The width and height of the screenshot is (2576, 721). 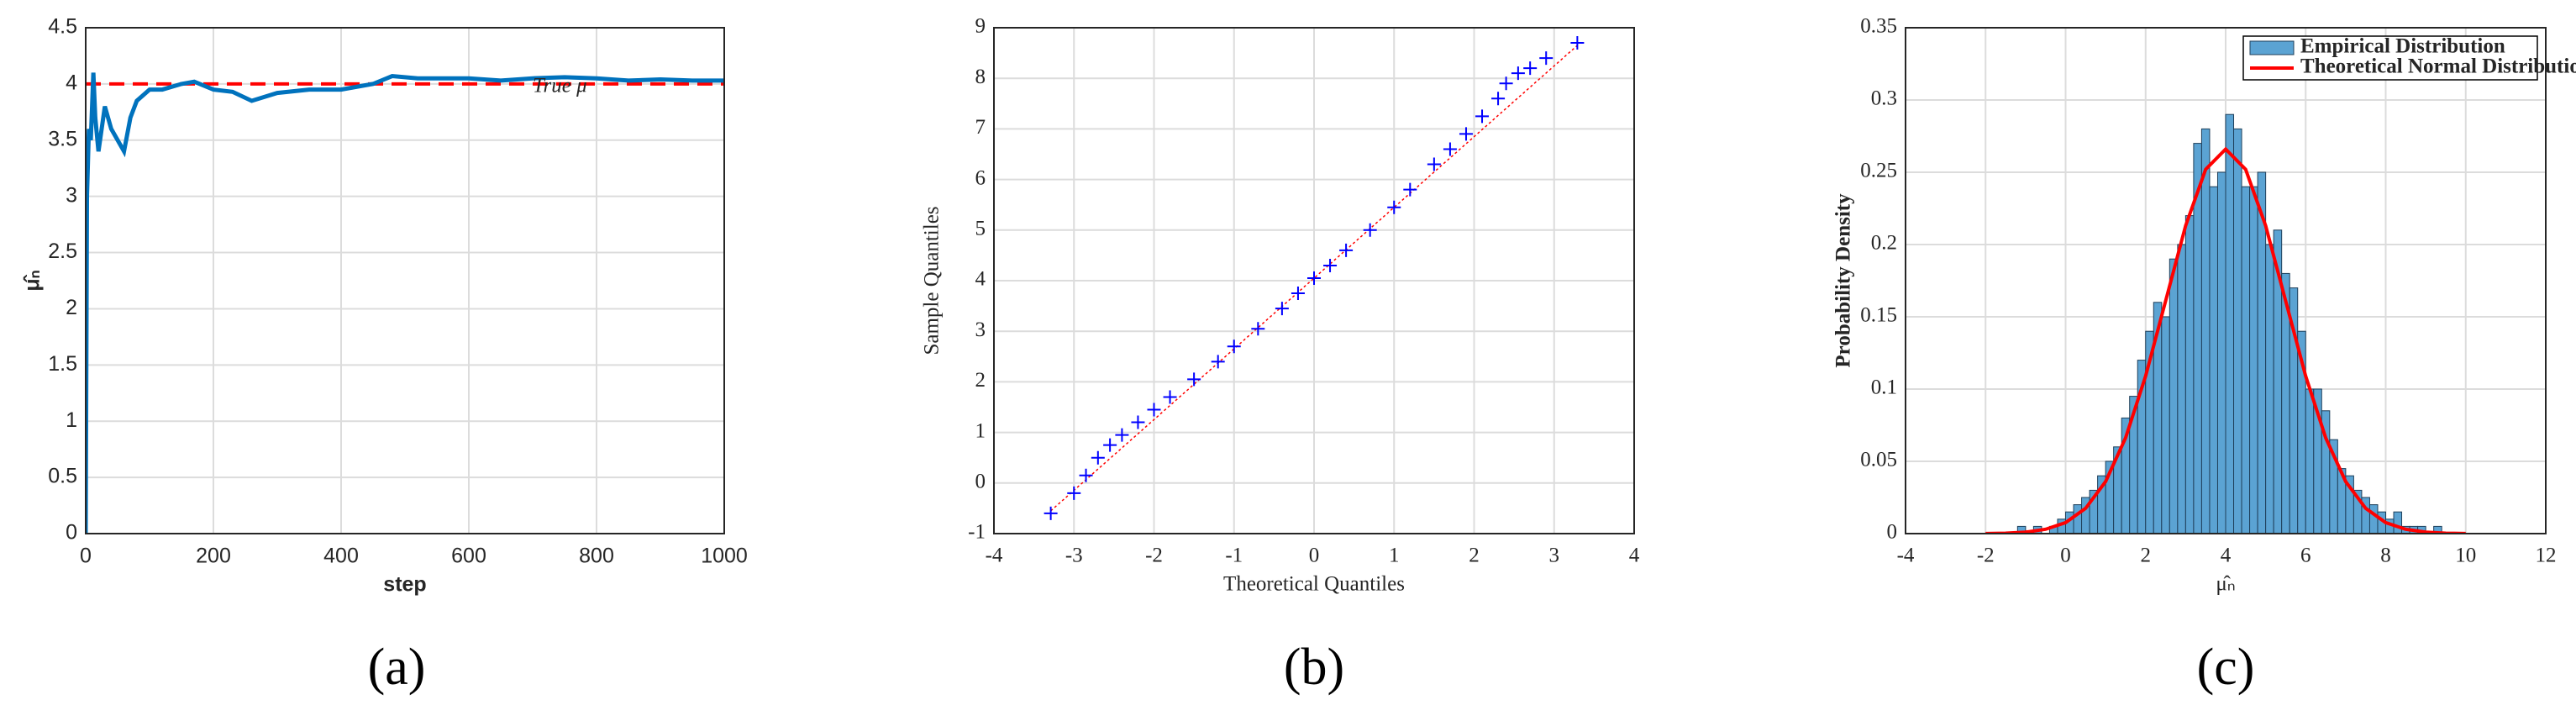 What do you see at coordinates (1878, 26) in the screenshot?
I see `y-tick-label: 0.35` at bounding box center [1878, 26].